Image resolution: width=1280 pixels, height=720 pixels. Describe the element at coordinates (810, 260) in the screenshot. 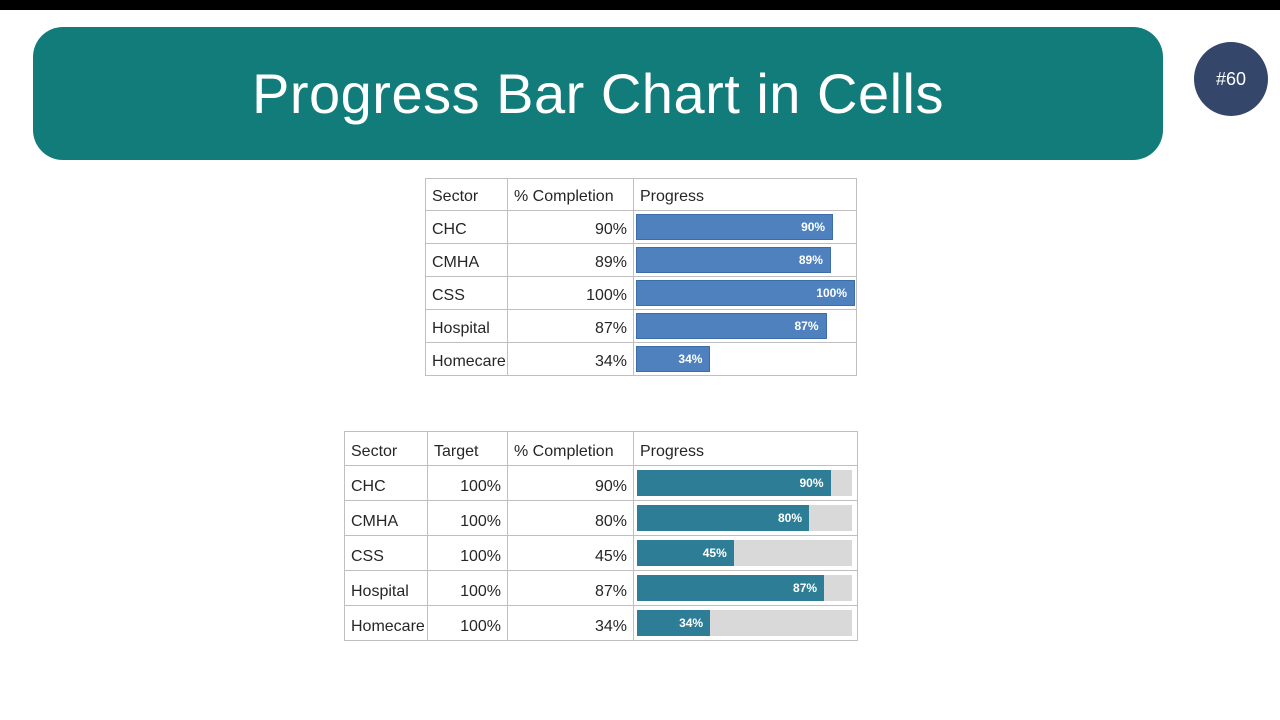

I see `progress-bar-label: 89%` at that location.